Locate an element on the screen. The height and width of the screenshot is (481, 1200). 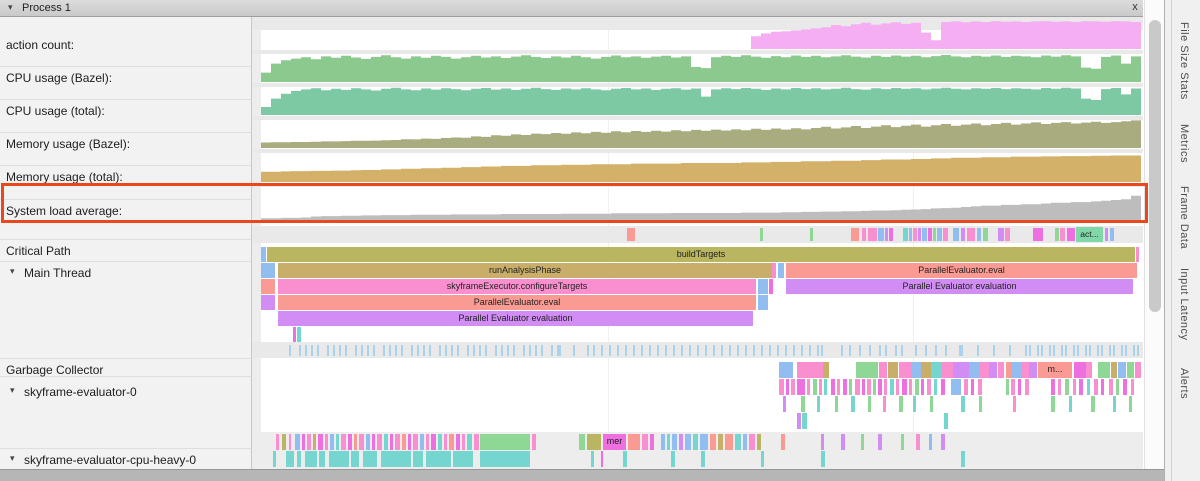
trace-slice-labeled: Parallel Evaluator evaluation is located at coordinates (959, 286).